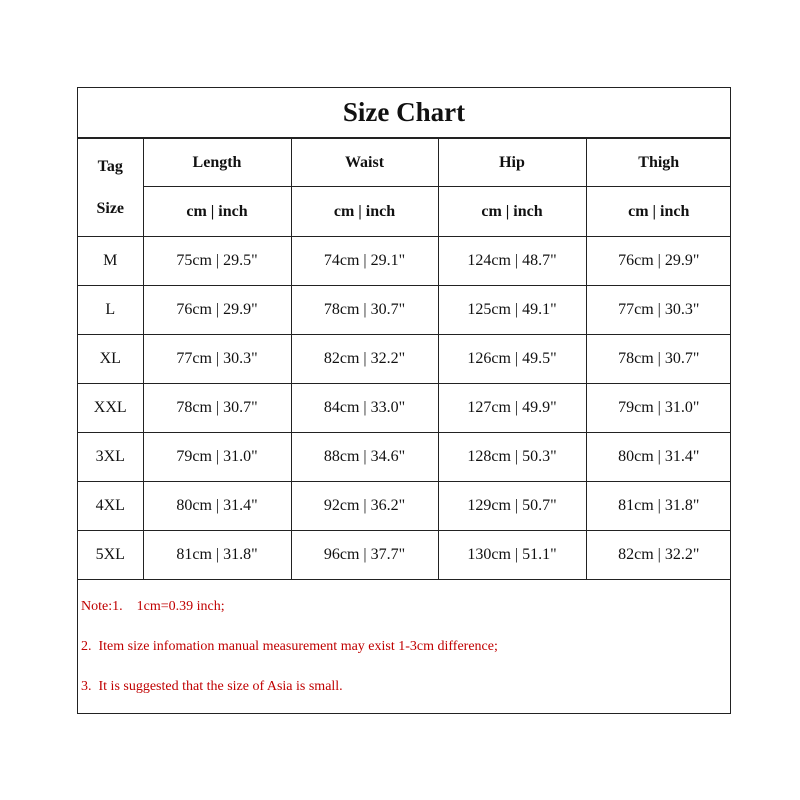 This screenshot has height=800, width=800. I want to click on size-cell: 5XL, so click(111, 555).